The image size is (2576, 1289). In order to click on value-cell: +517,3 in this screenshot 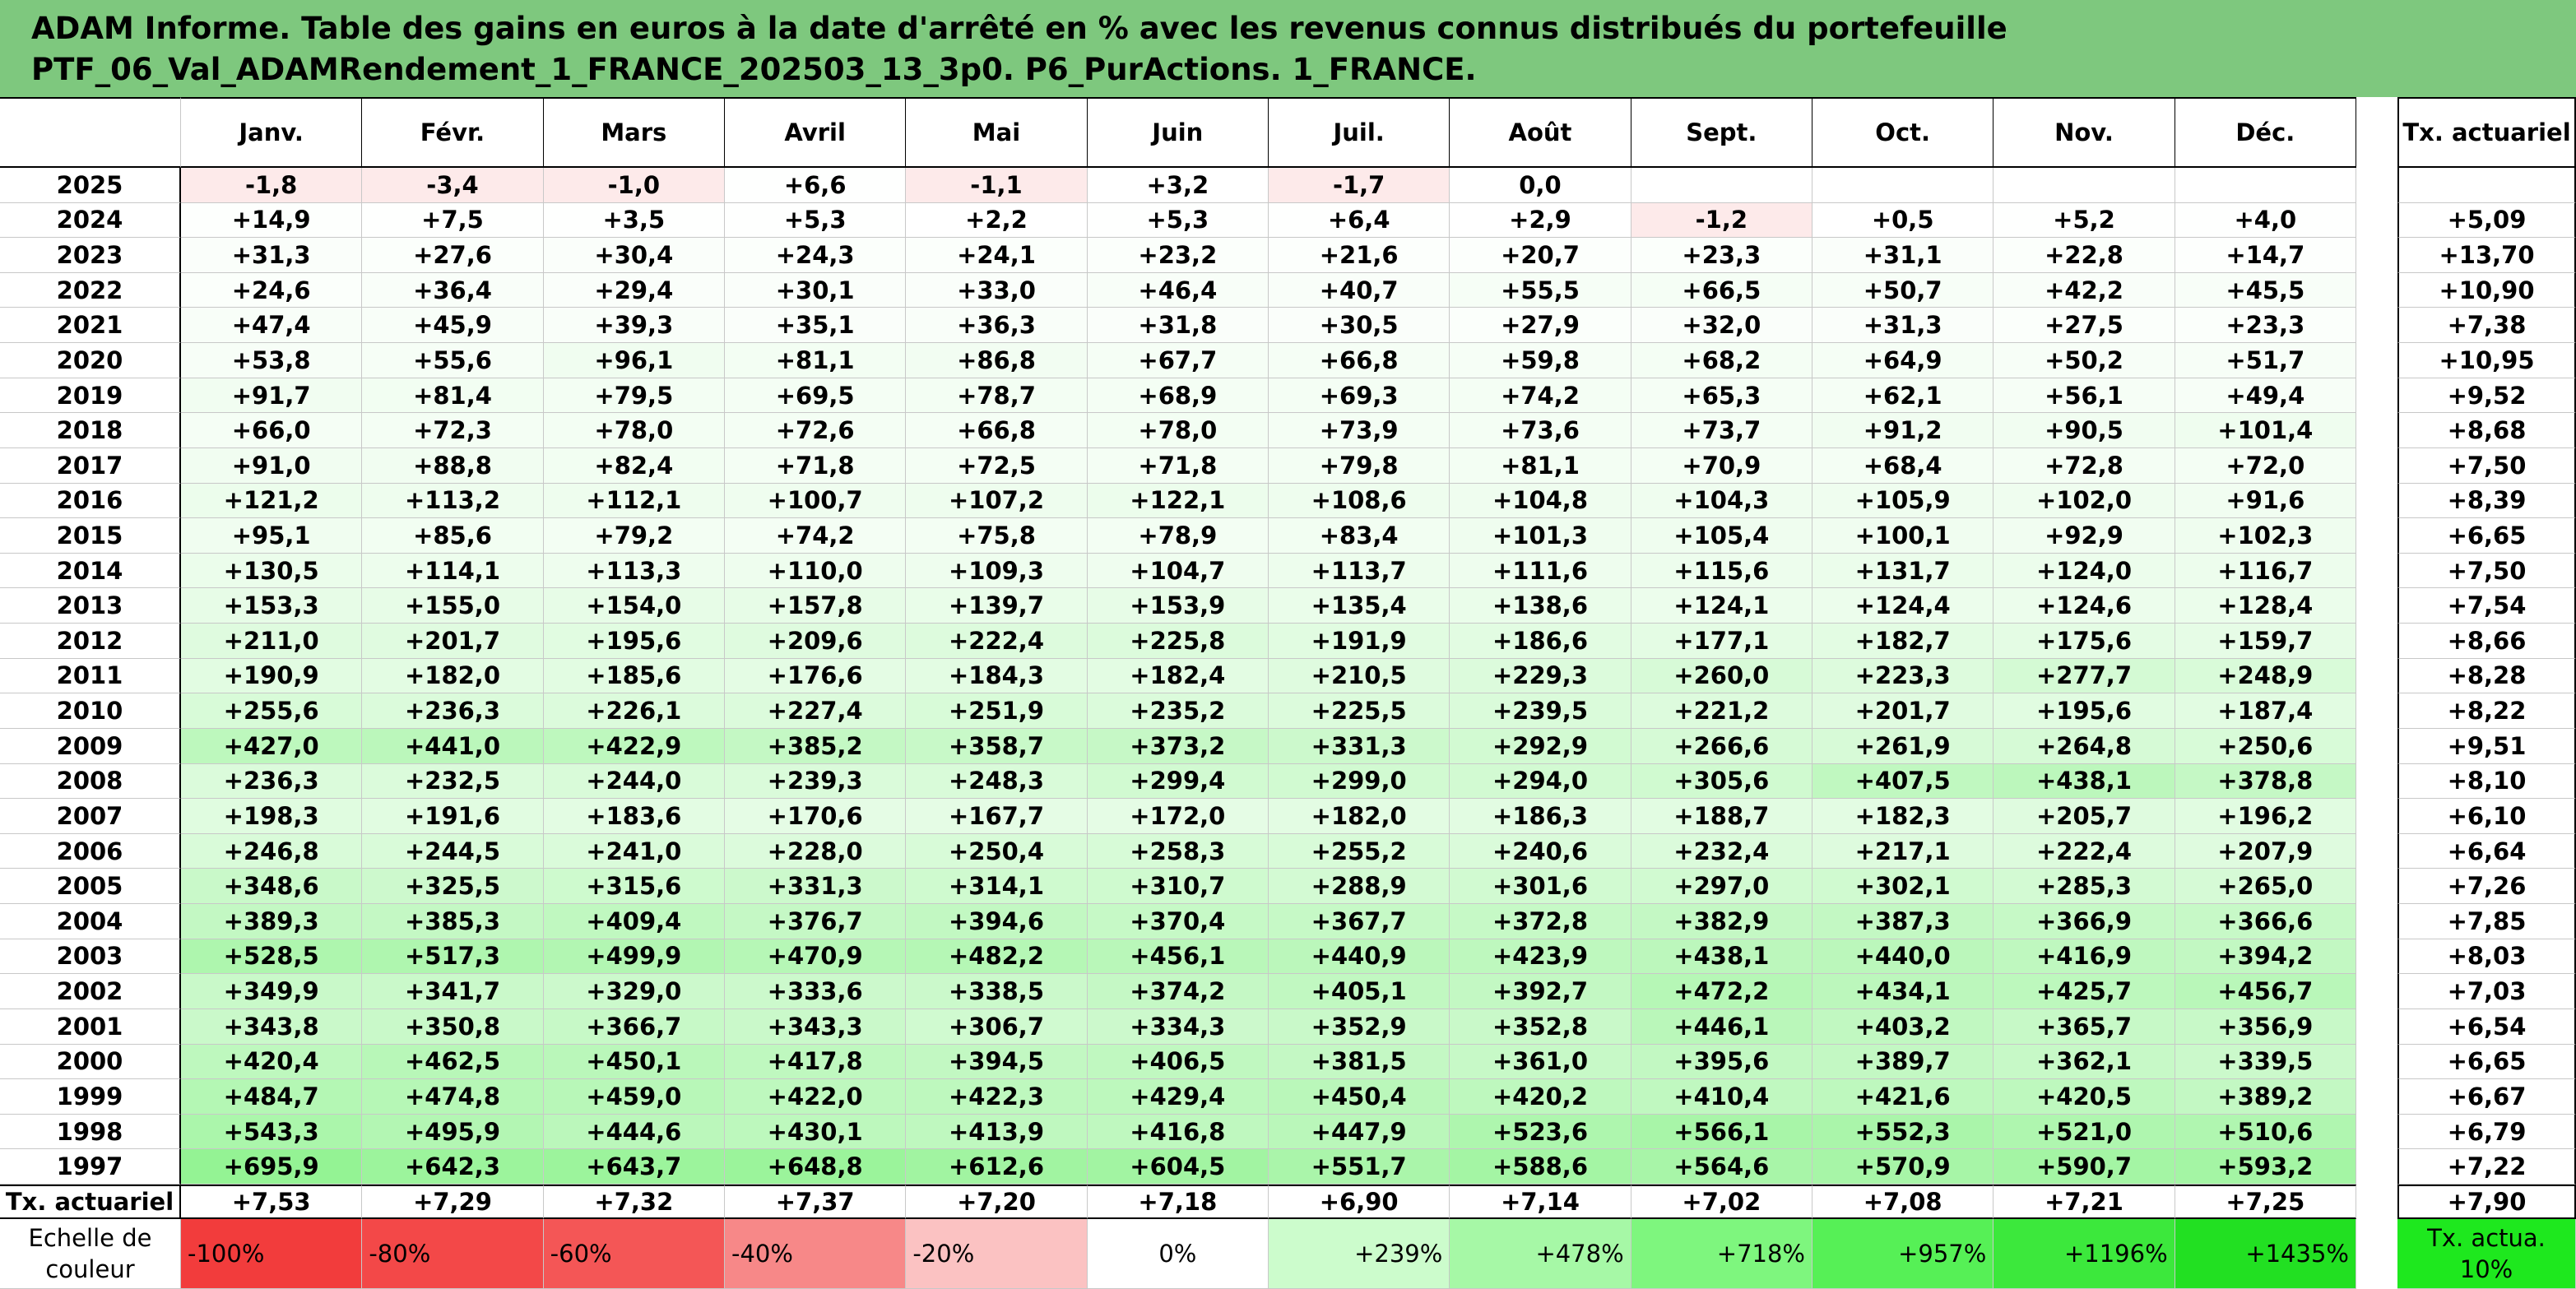, I will do `click(453, 957)`.